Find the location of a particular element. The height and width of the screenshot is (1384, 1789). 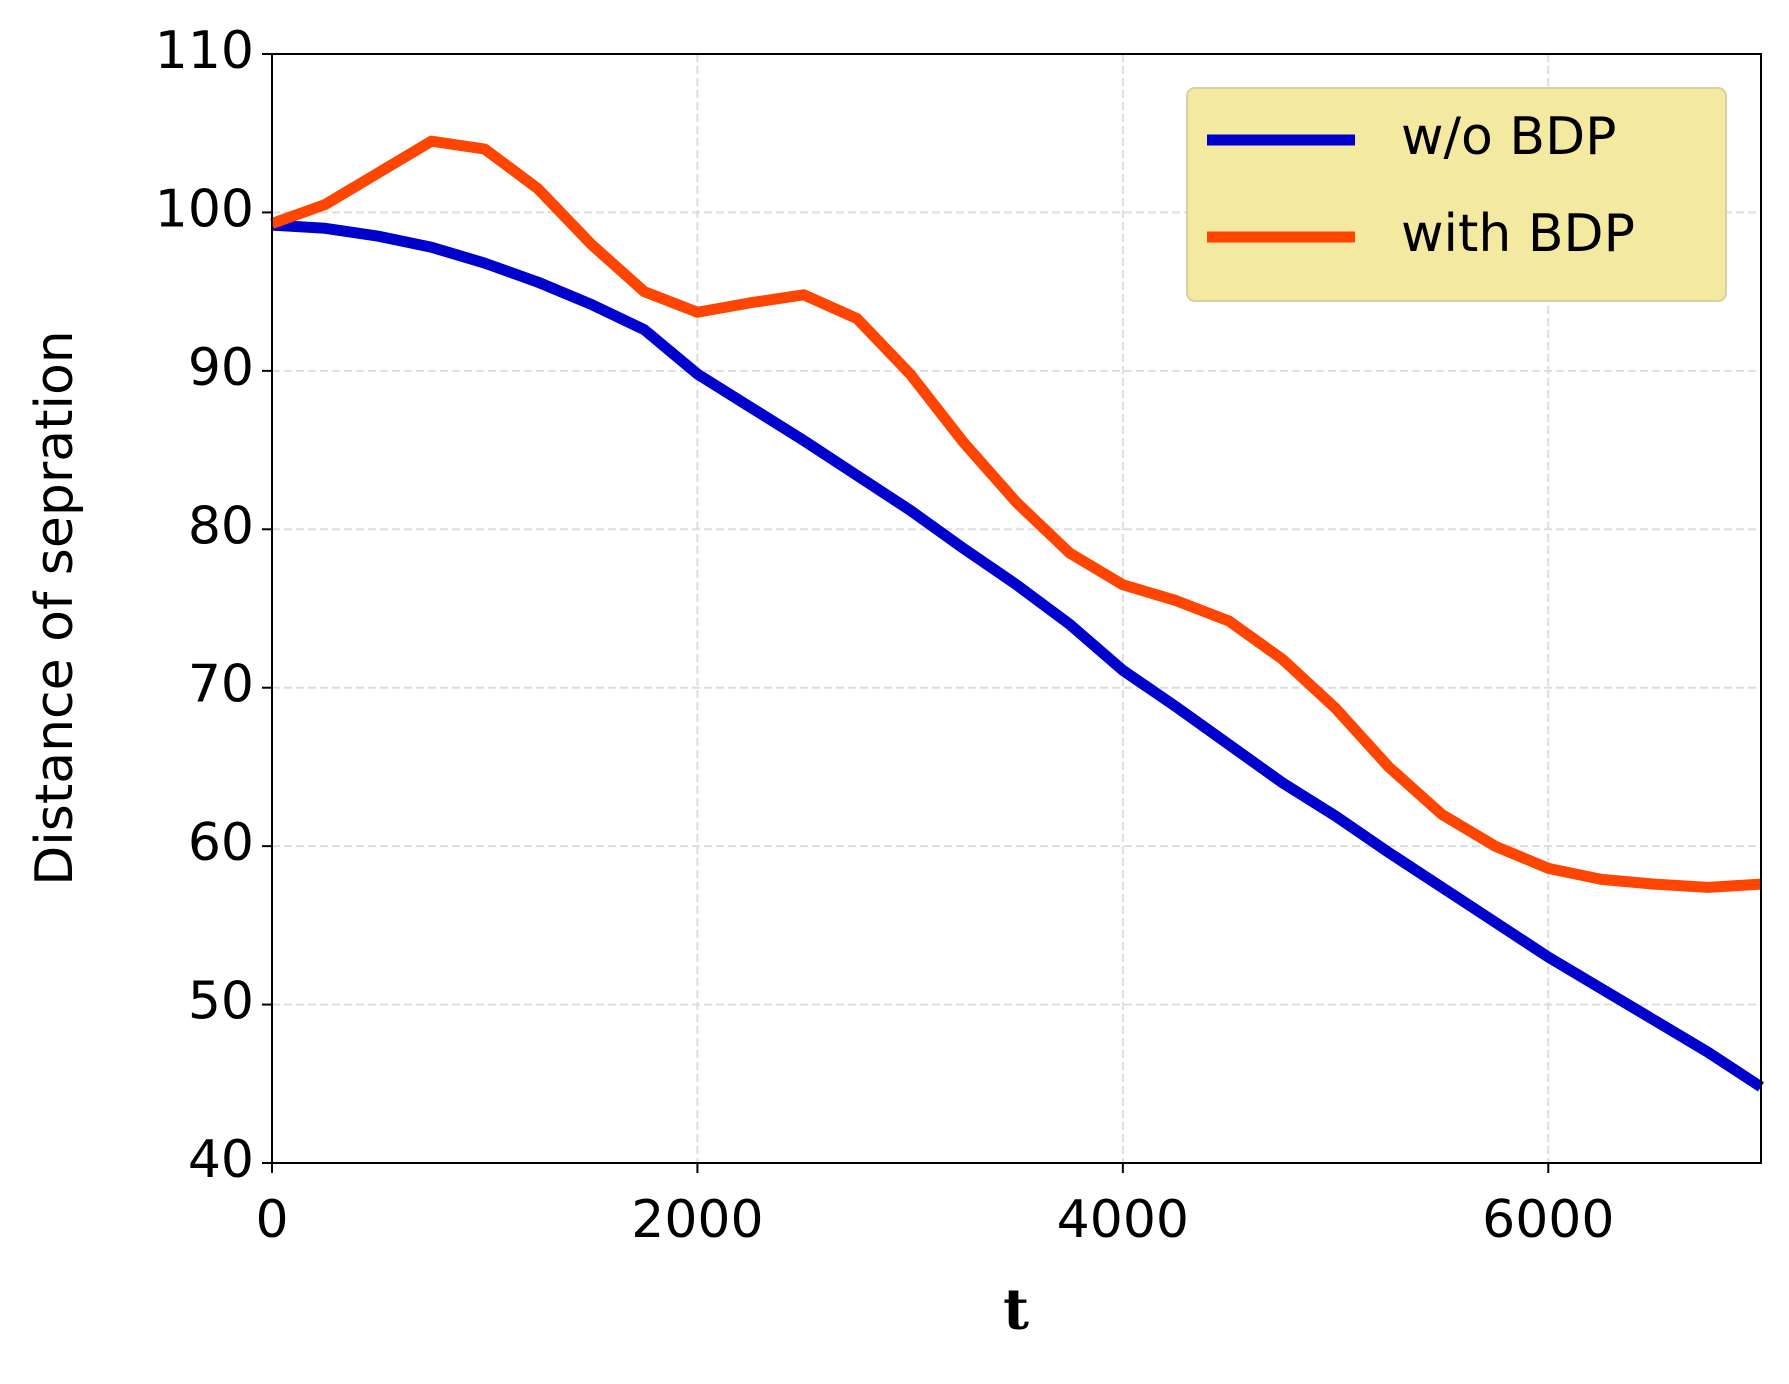

y-tick-label: 50 is located at coordinates (221, 1002).